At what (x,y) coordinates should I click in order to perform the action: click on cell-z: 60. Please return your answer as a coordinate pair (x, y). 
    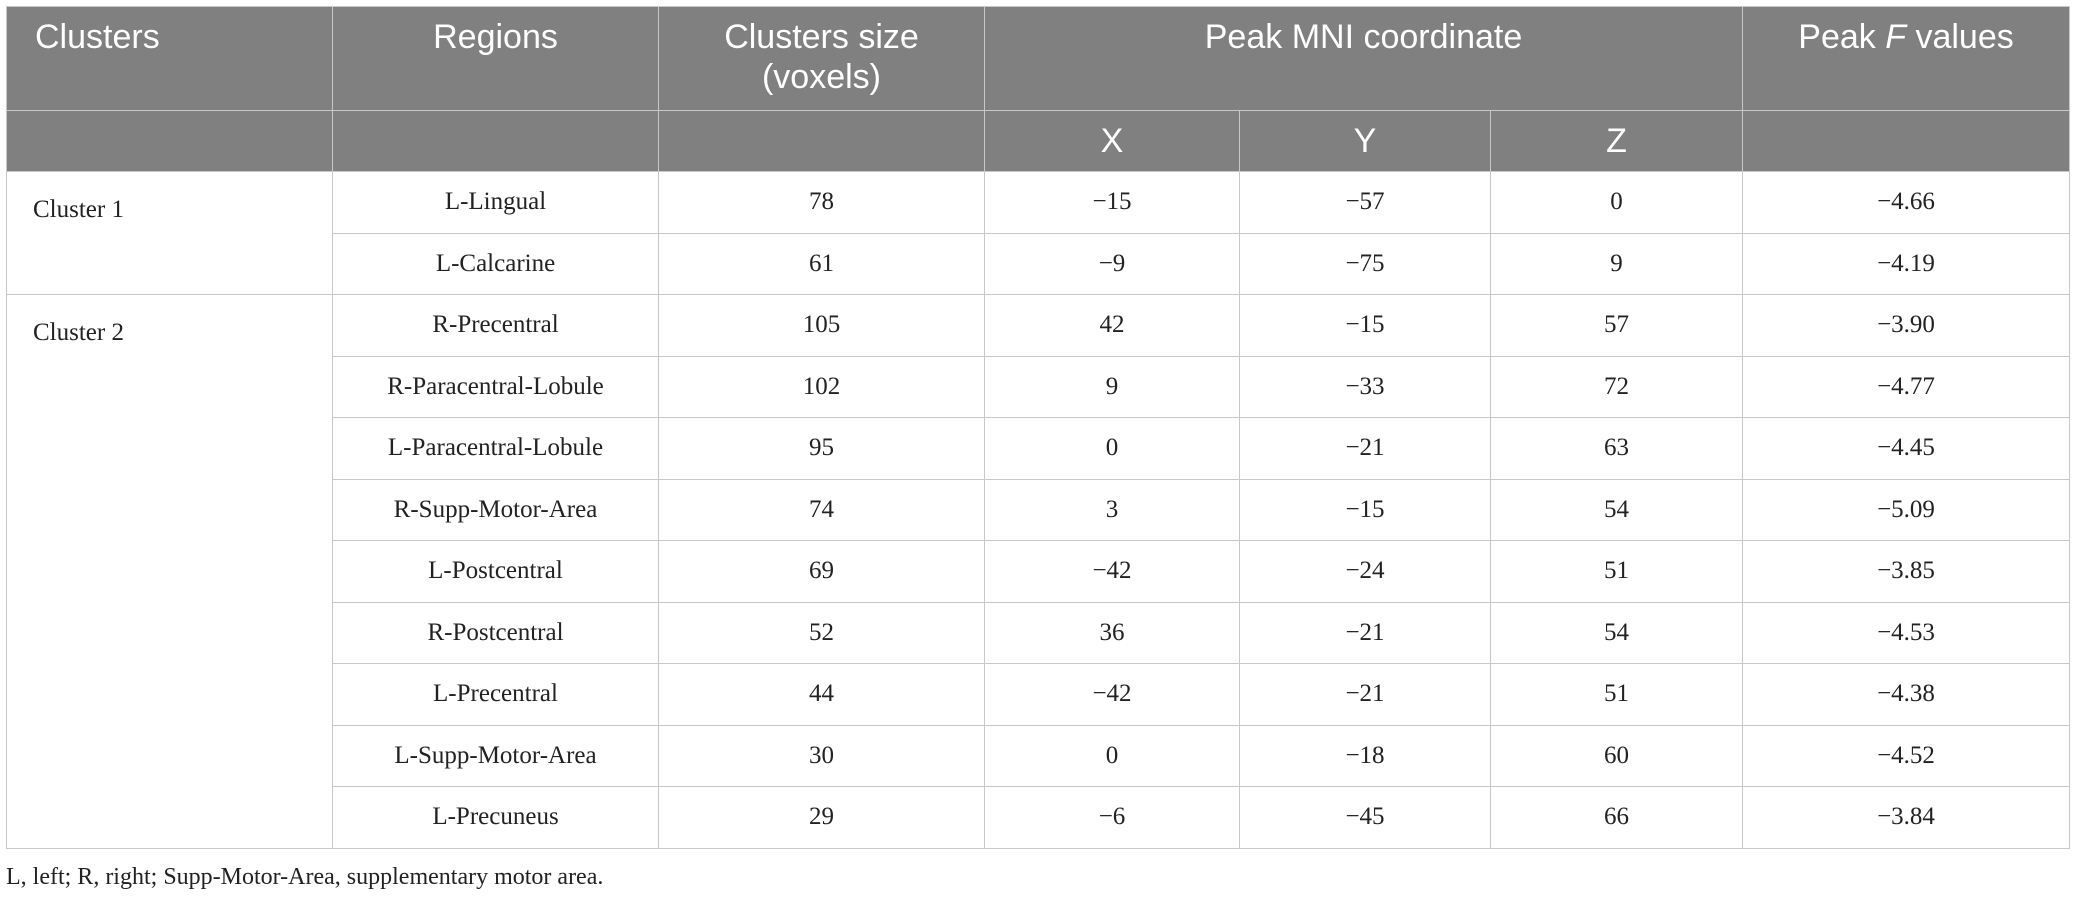
    Looking at the image, I should click on (1616, 756).